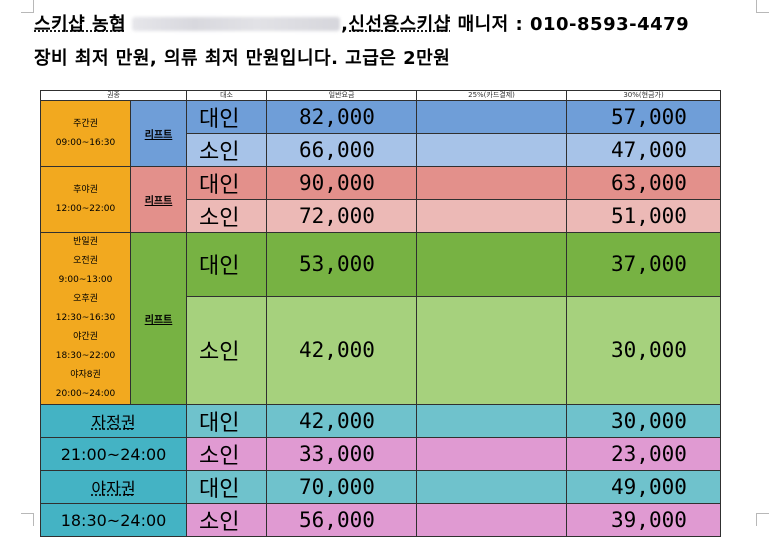 This screenshot has height=537, width=773. I want to click on shop-name: 스키샵 농협, so click(80, 24).